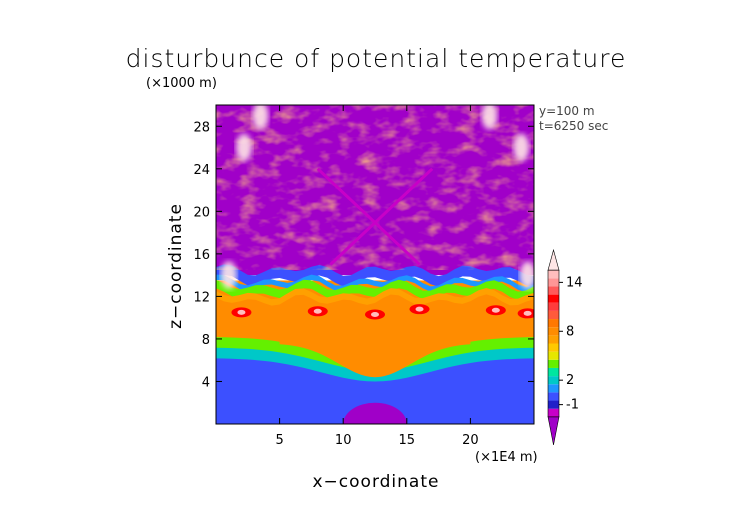  What do you see at coordinates (279, 440) in the screenshot?
I see `x-tick-label: 5` at bounding box center [279, 440].